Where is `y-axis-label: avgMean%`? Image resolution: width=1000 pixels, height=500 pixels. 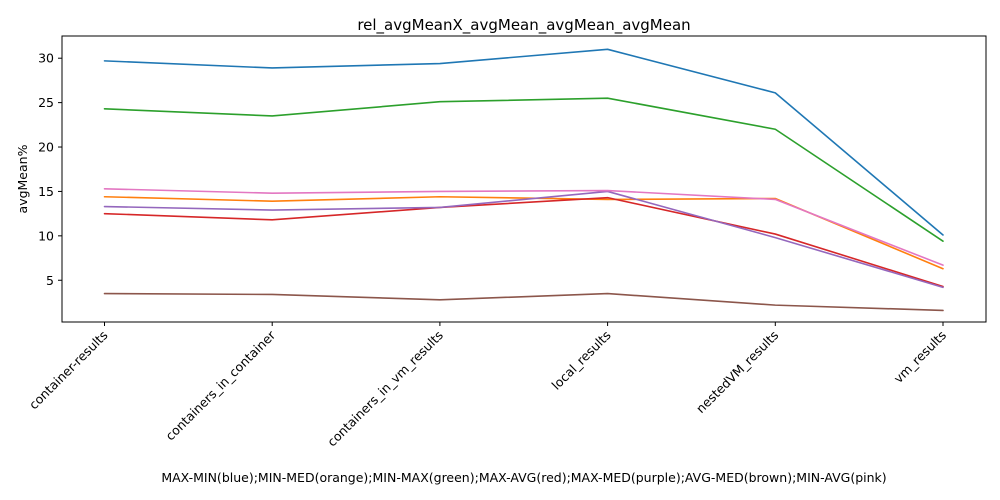
y-axis-label: avgMean% is located at coordinates (22, 178).